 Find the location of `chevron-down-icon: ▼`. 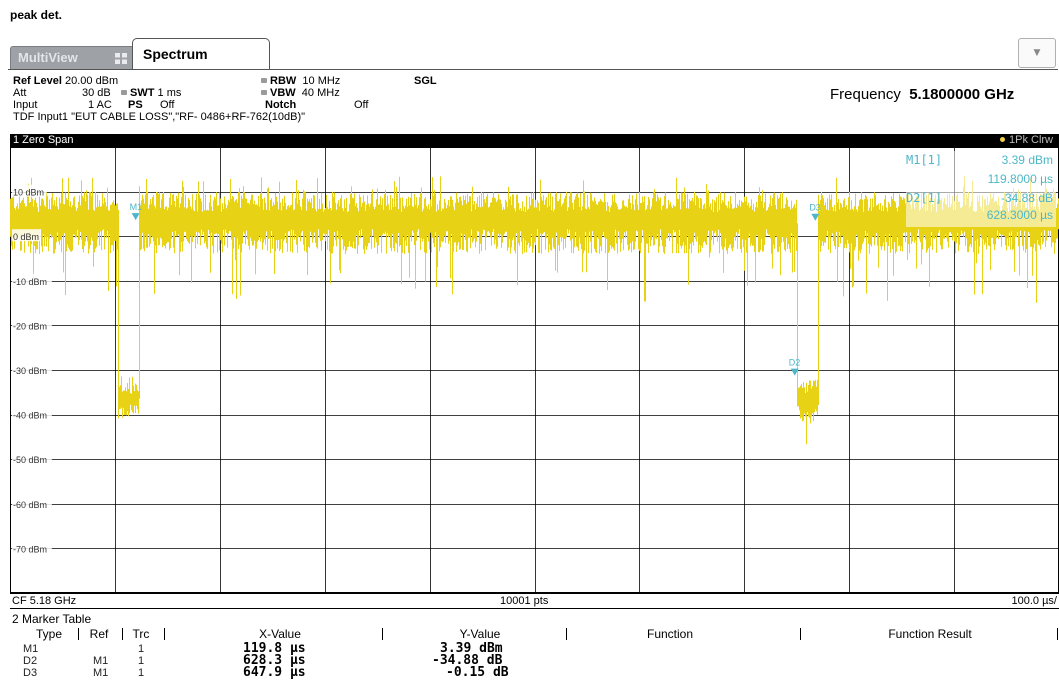

chevron-down-icon: ▼ is located at coordinates (1037, 53).